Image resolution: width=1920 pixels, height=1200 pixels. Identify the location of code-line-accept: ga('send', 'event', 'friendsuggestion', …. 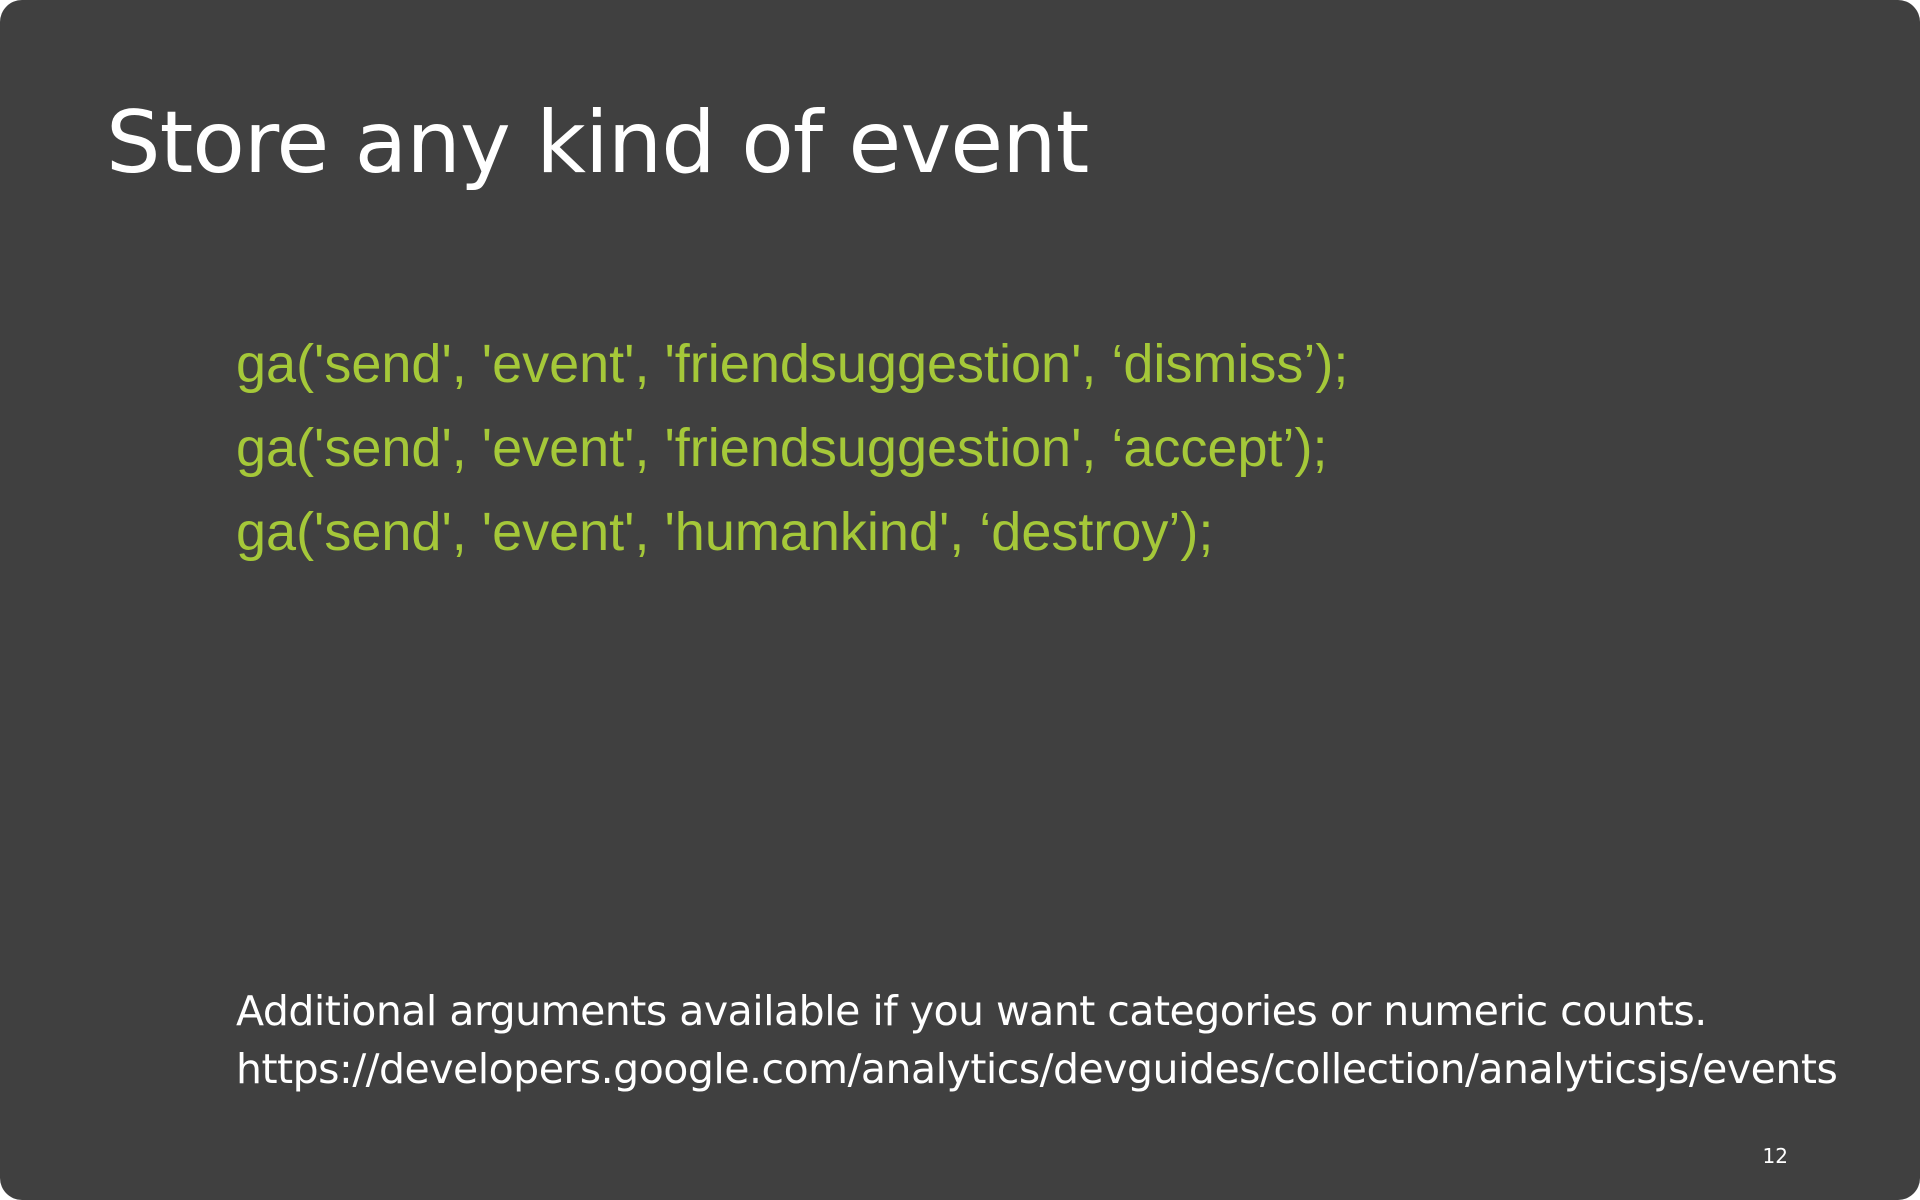
(782, 448).